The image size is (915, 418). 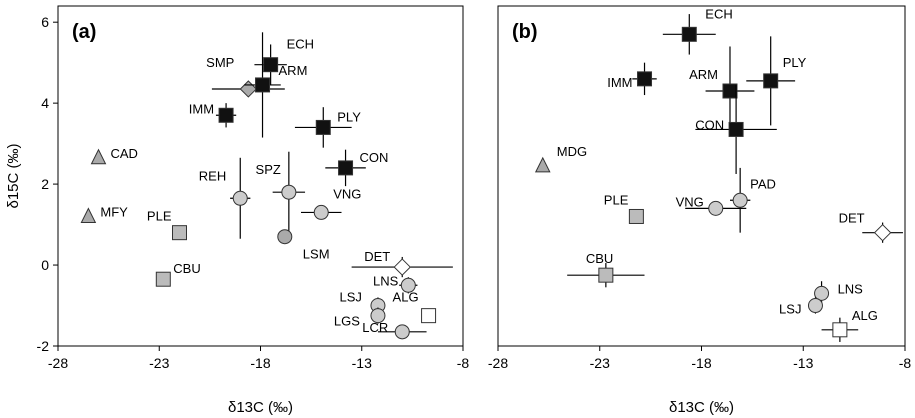 What do you see at coordinates (45, 265) in the screenshot?
I see `y-tick-label: 0` at bounding box center [45, 265].